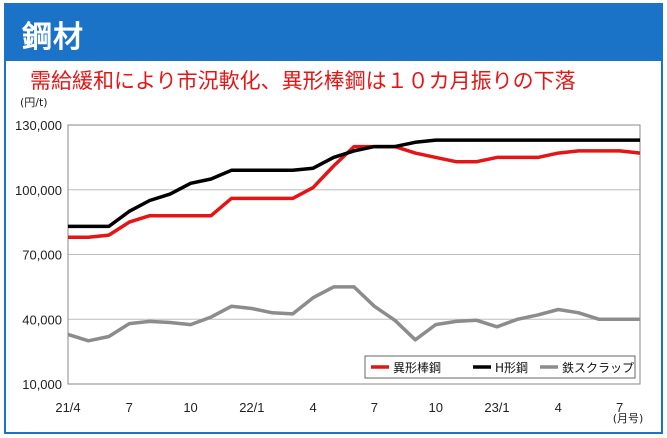 This screenshot has width=667, height=438. What do you see at coordinates (38, 125) in the screenshot?
I see `y-tick-label: 130,000` at bounding box center [38, 125].